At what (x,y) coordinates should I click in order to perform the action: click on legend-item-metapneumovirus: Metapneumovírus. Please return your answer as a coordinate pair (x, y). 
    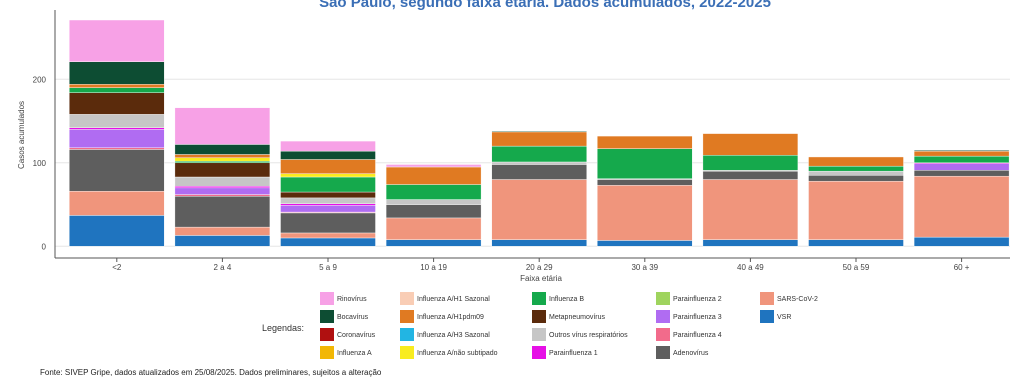
    Looking at the image, I should click on (569, 316).